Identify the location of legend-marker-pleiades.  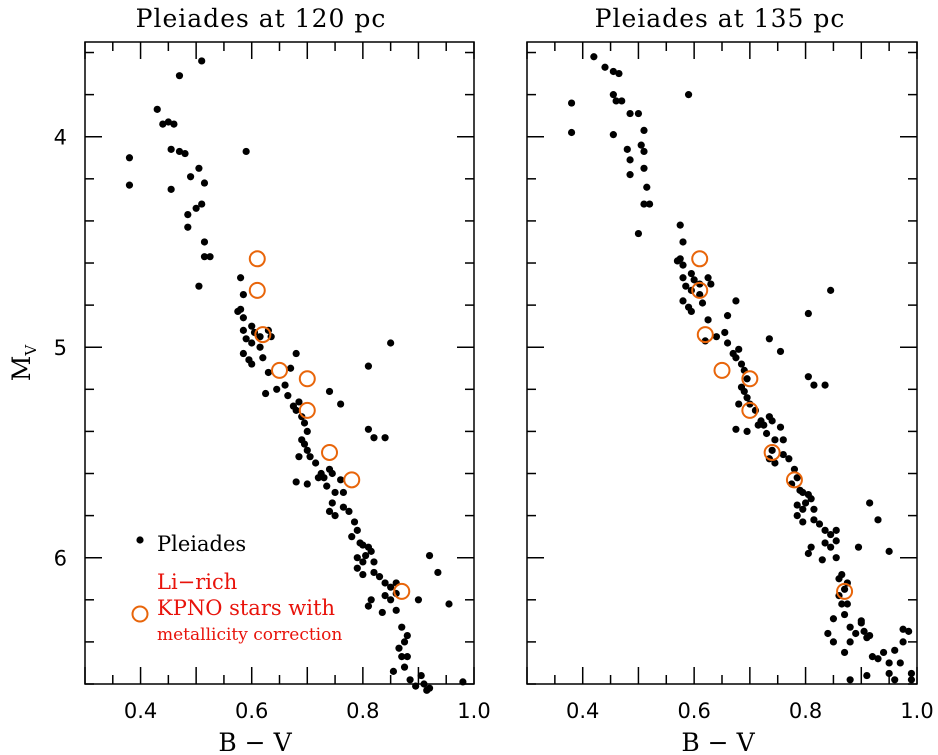
(140, 540).